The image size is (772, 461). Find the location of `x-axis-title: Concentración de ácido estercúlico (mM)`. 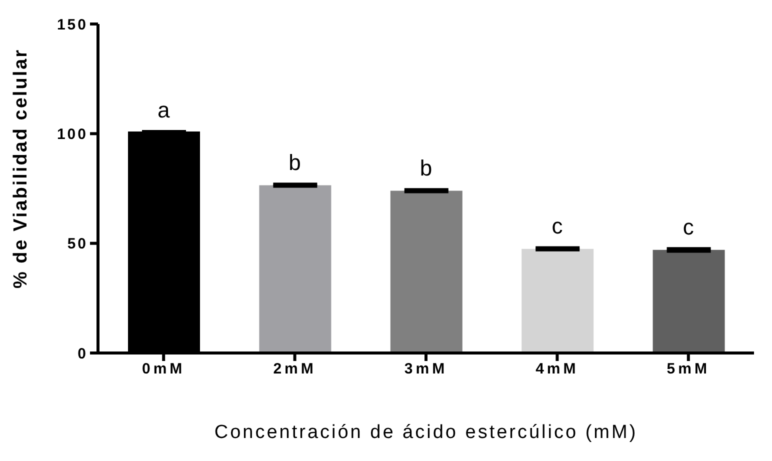

x-axis-title: Concentración de ácido estercúlico (mM) is located at coordinates (426, 432).